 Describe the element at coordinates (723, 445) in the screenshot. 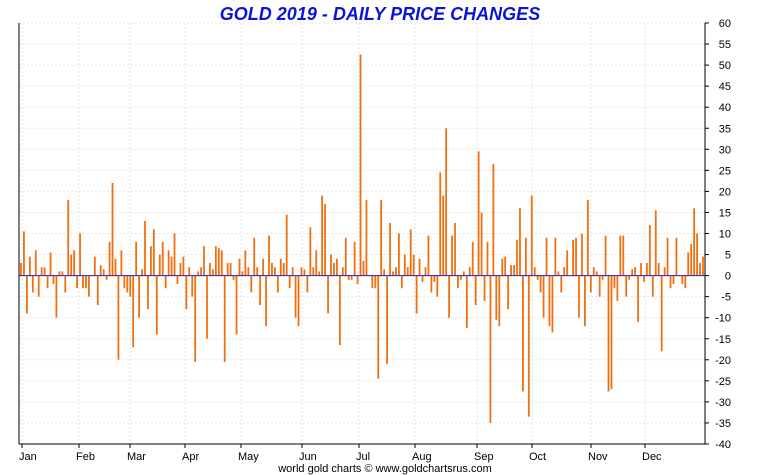

I see `y-tick-label: -40` at that location.